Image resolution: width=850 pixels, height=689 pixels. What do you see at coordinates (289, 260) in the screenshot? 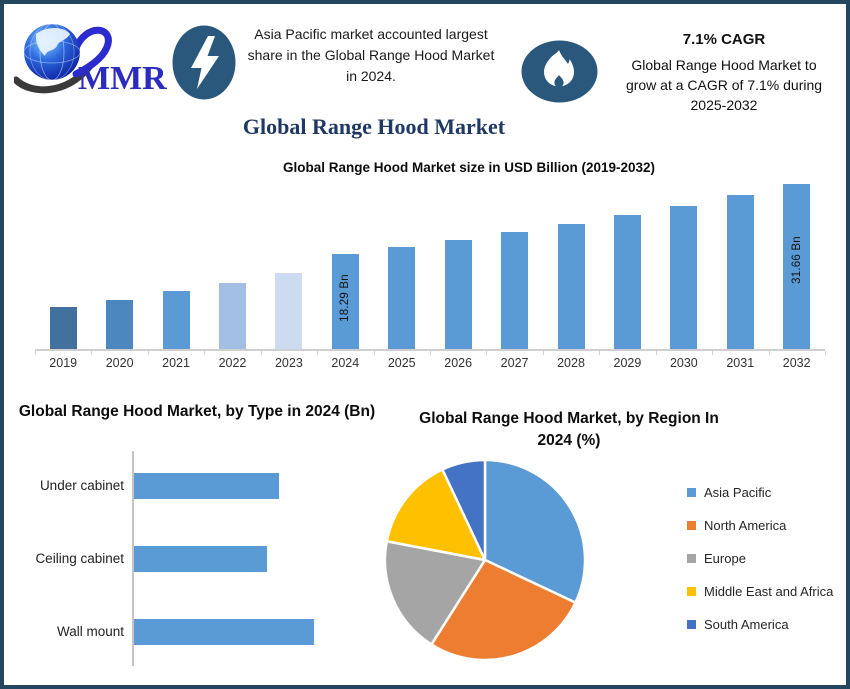
I see `bar-column-2023` at bounding box center [289, 260].